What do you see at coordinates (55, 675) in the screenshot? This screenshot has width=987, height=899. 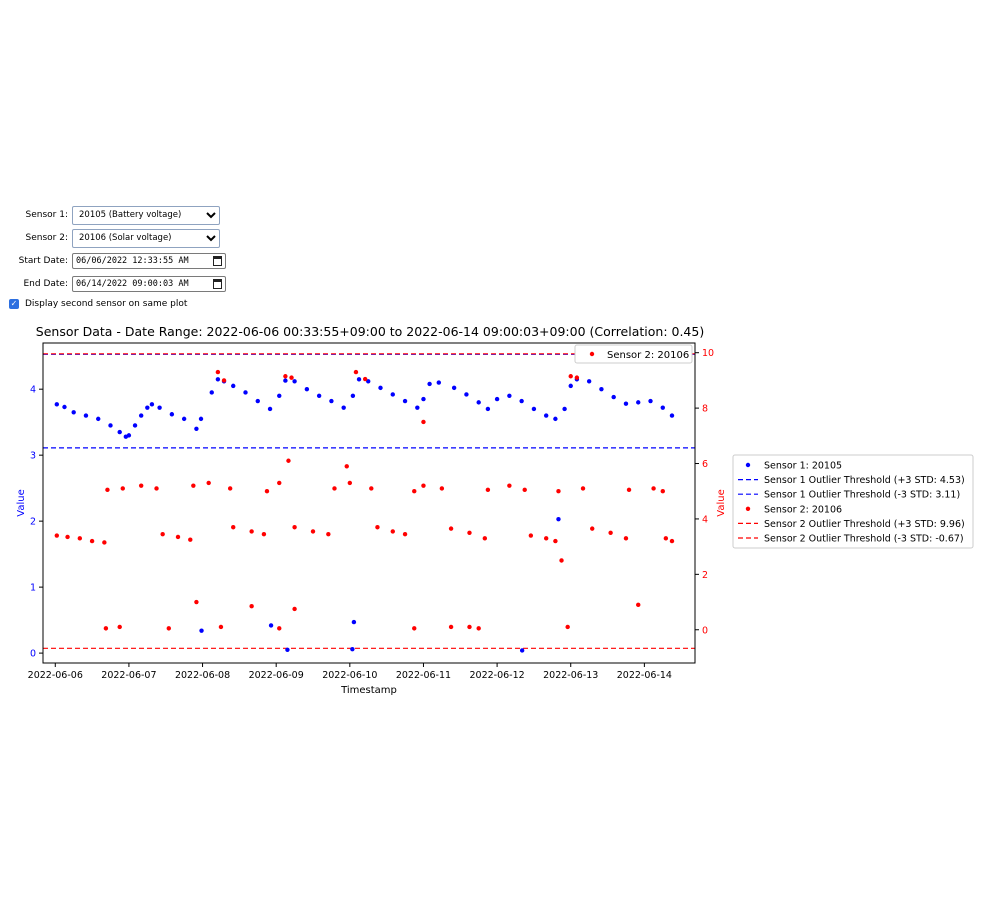 I see `x-tick-label: 2022-06-06` at bounding box center [55, 675].